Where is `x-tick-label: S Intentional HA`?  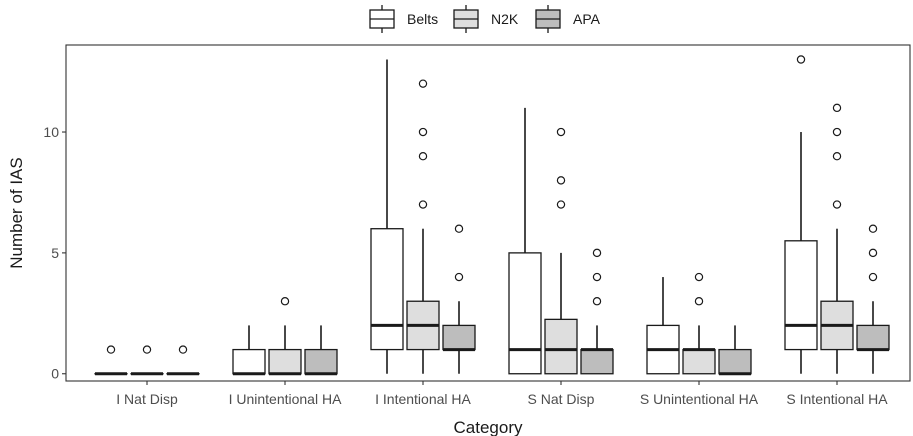 x-tick-label: S Intentional HA is located at coordinates (837, 399).